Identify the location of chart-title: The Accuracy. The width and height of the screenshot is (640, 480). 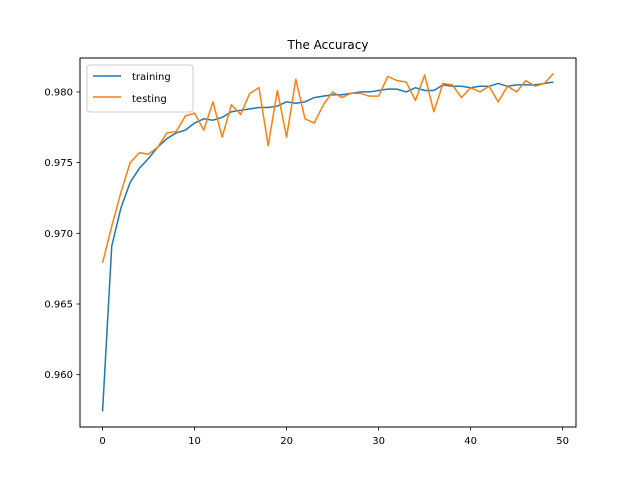
(328, 45).